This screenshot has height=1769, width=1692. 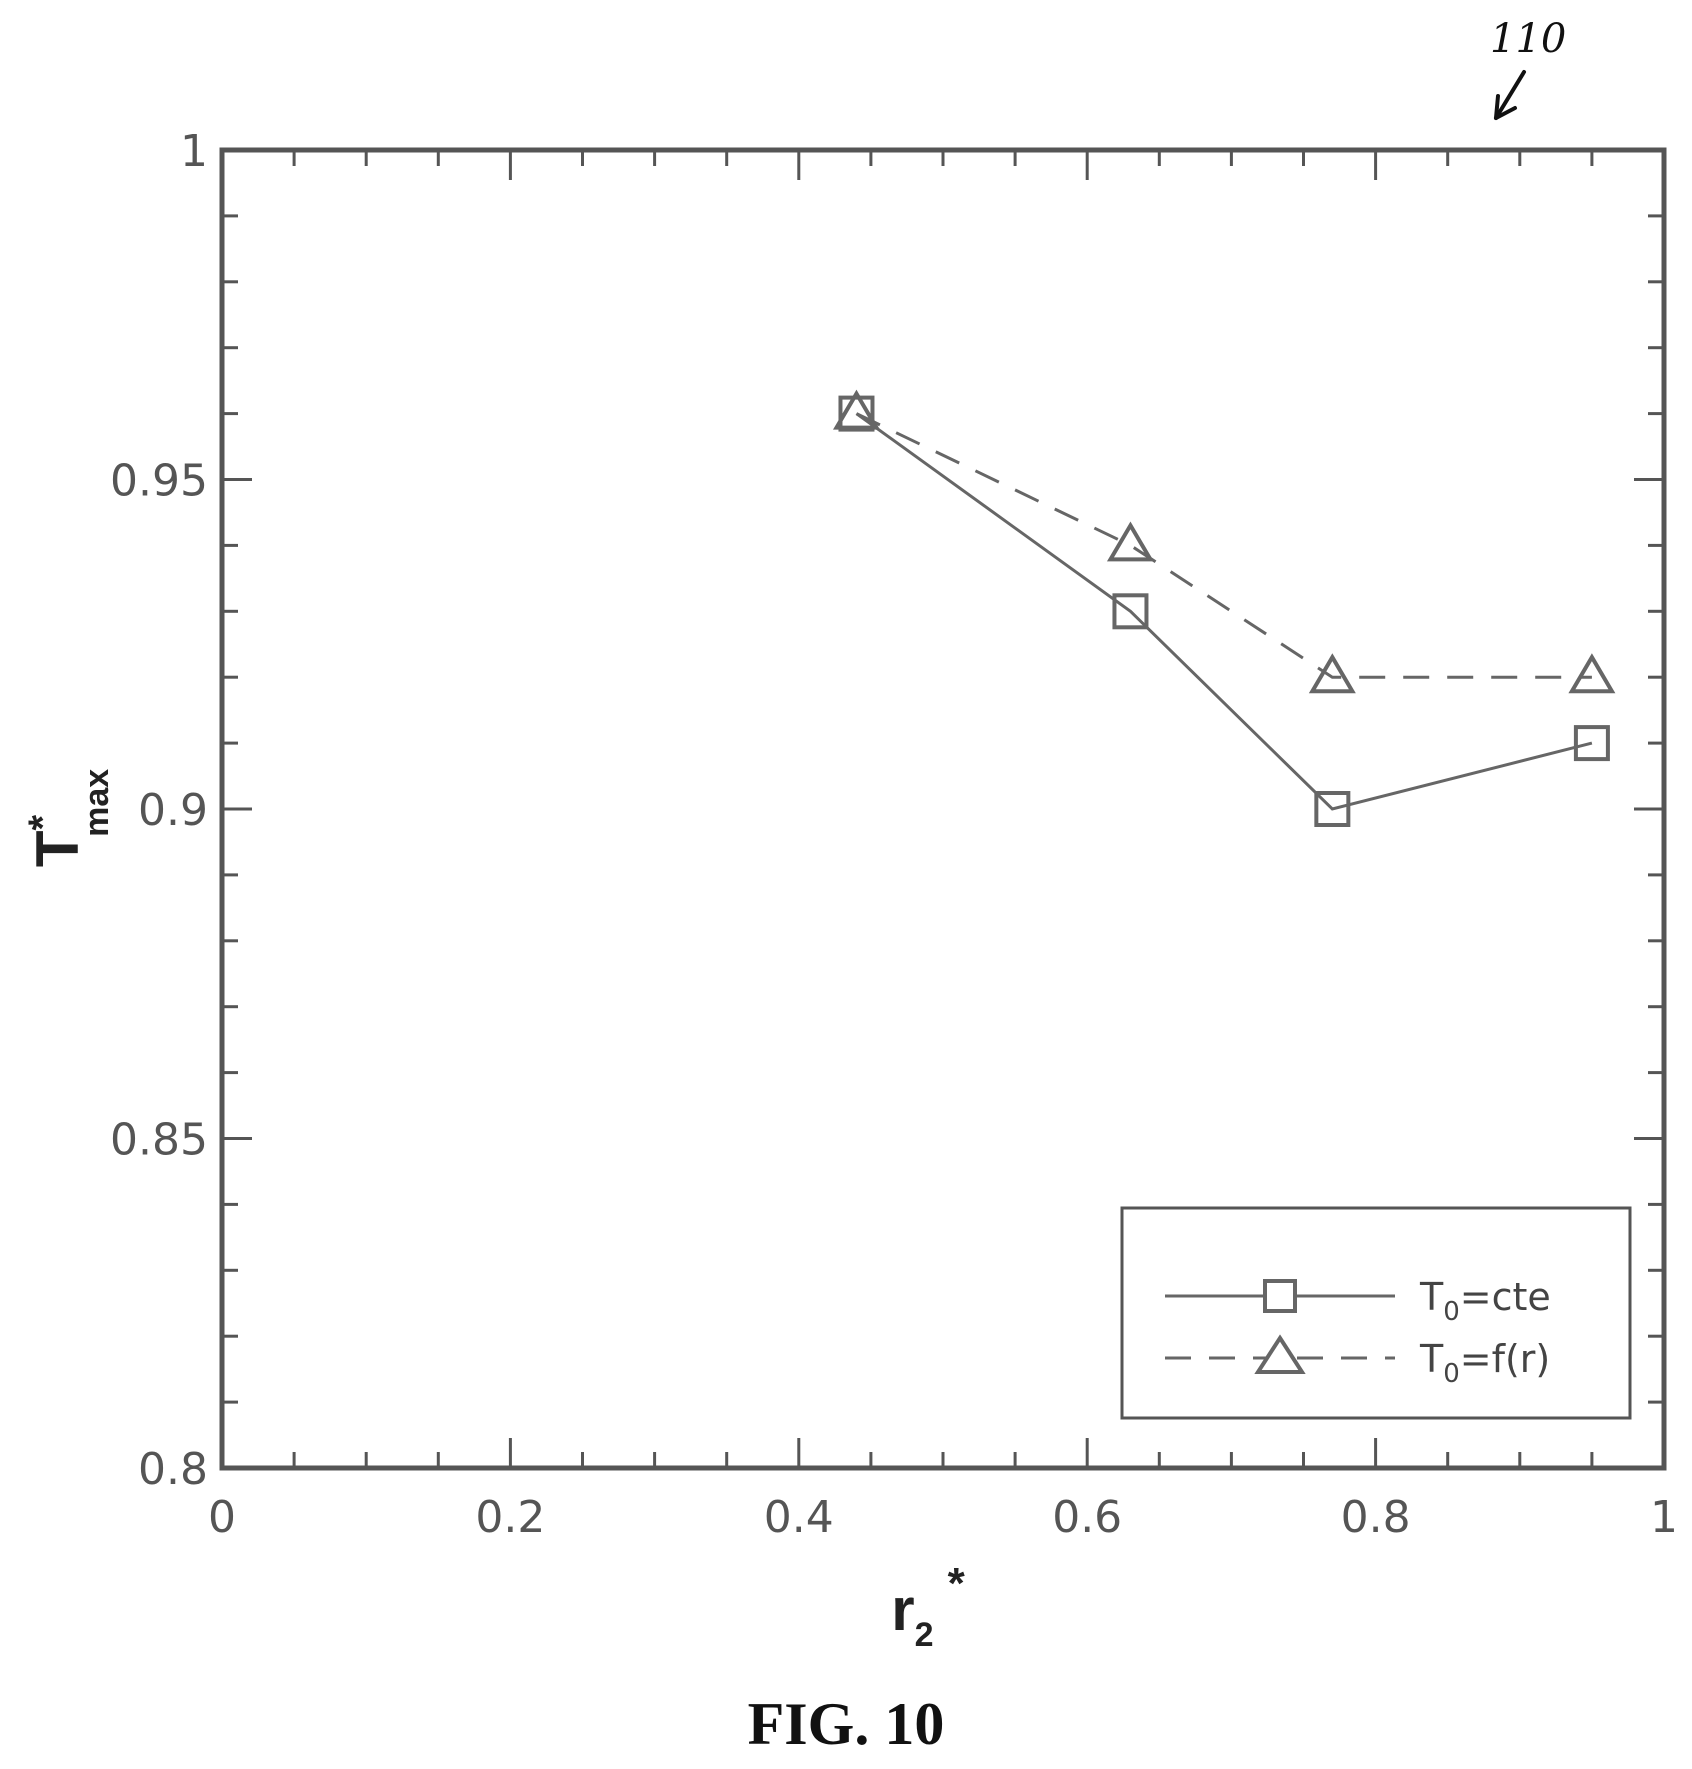 I want to click on y-axis-title-sub: max, so click(x=97, y=803).